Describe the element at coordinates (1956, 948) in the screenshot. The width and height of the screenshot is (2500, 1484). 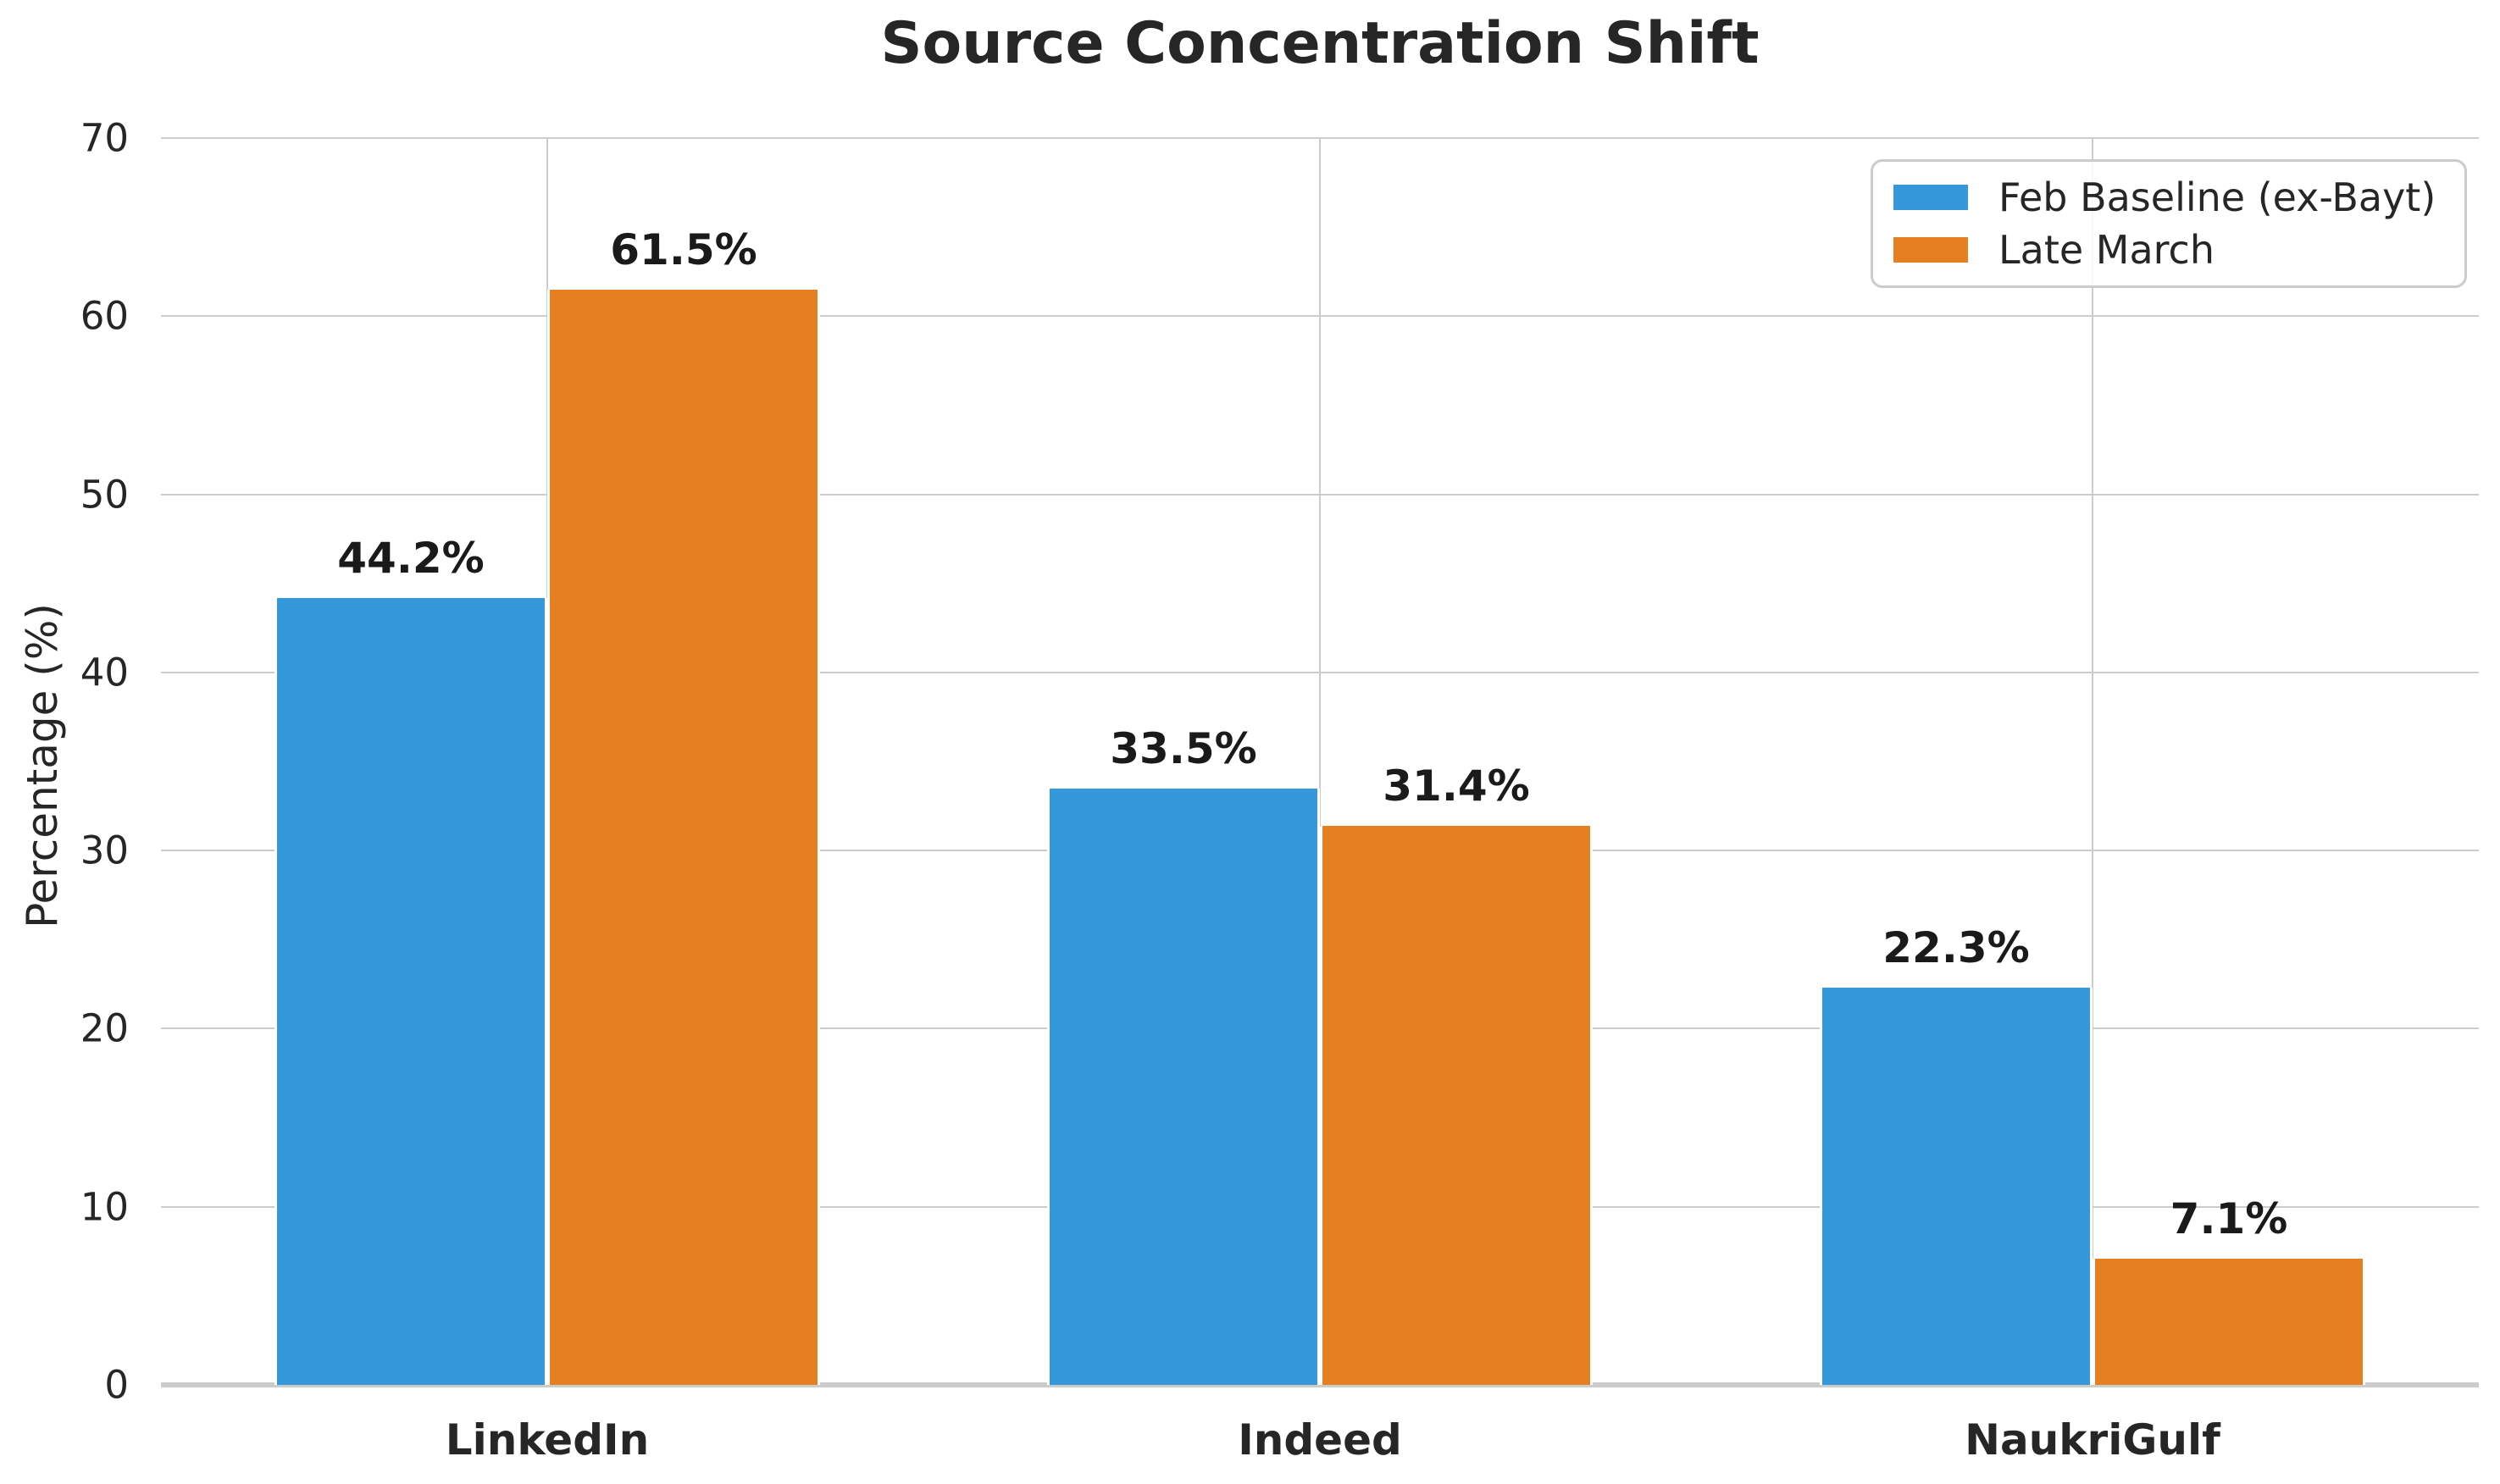
I see `bar-value-label: 22.3%` at that location.